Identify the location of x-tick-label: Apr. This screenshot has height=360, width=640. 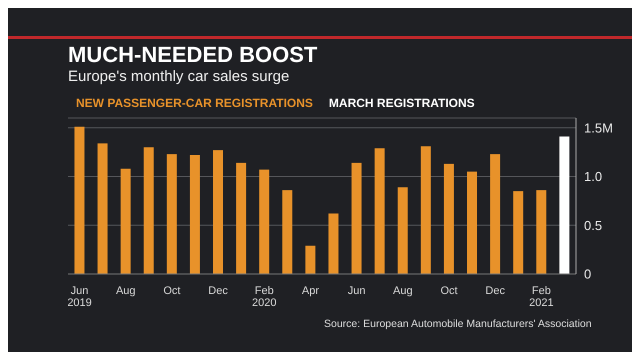
(311, 291).